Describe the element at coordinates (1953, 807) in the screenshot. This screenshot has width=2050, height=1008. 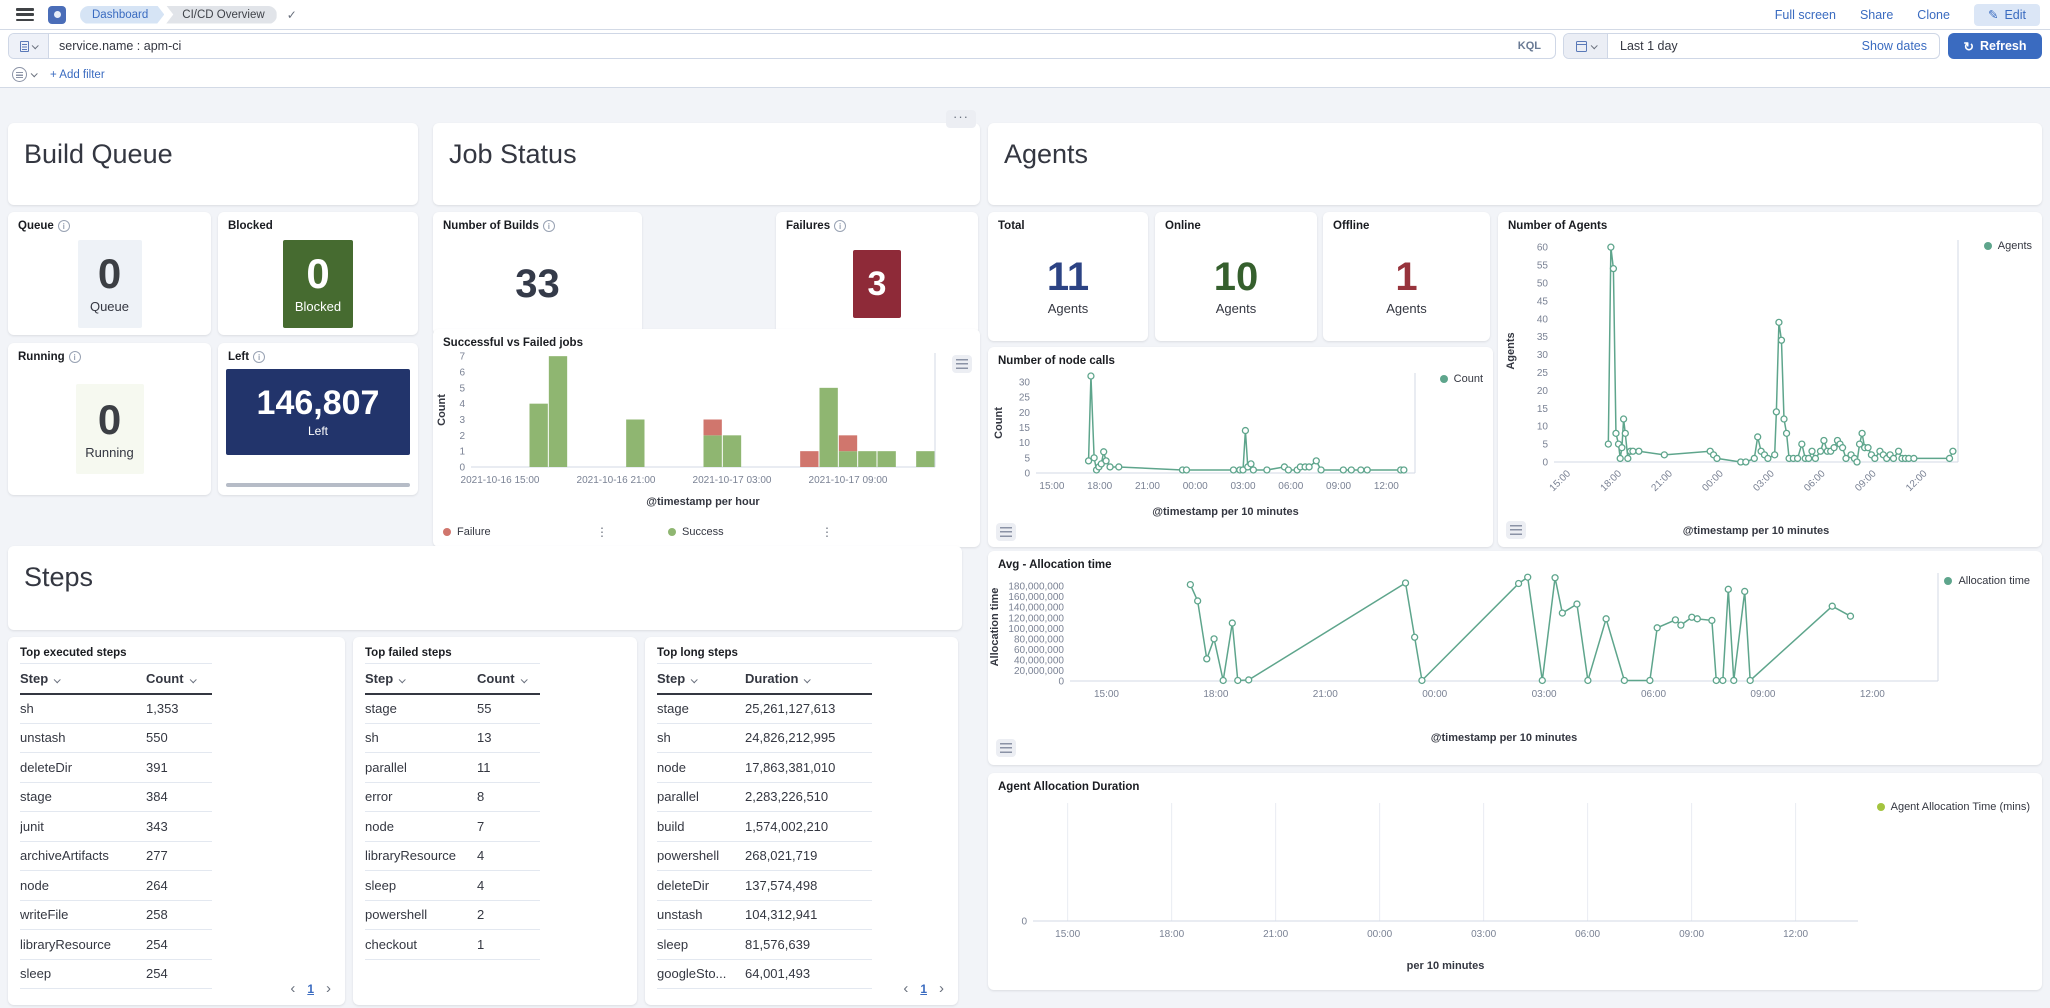
I see `legend-item-agent-allocation-time: Agent Allocation Time (mins)` at that location.